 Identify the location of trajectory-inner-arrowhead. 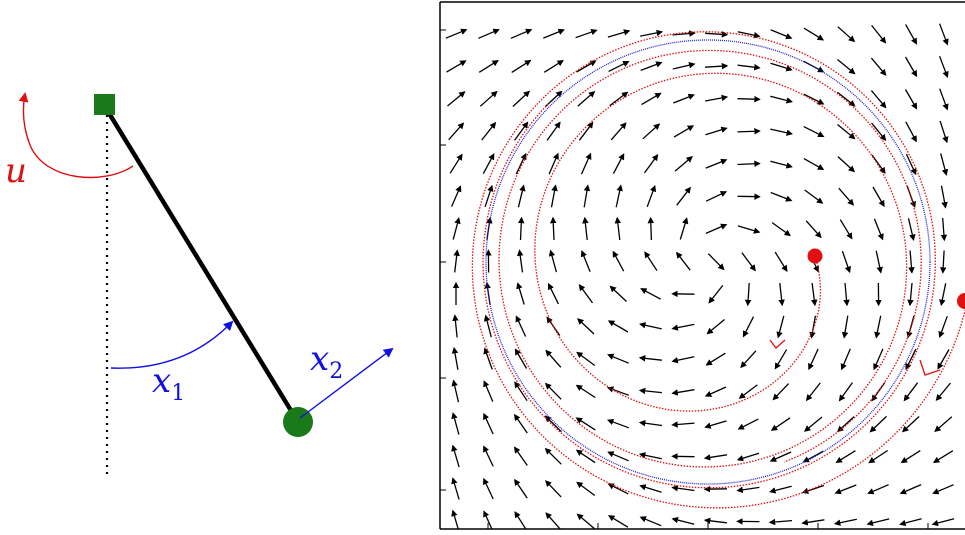
(777, 344).